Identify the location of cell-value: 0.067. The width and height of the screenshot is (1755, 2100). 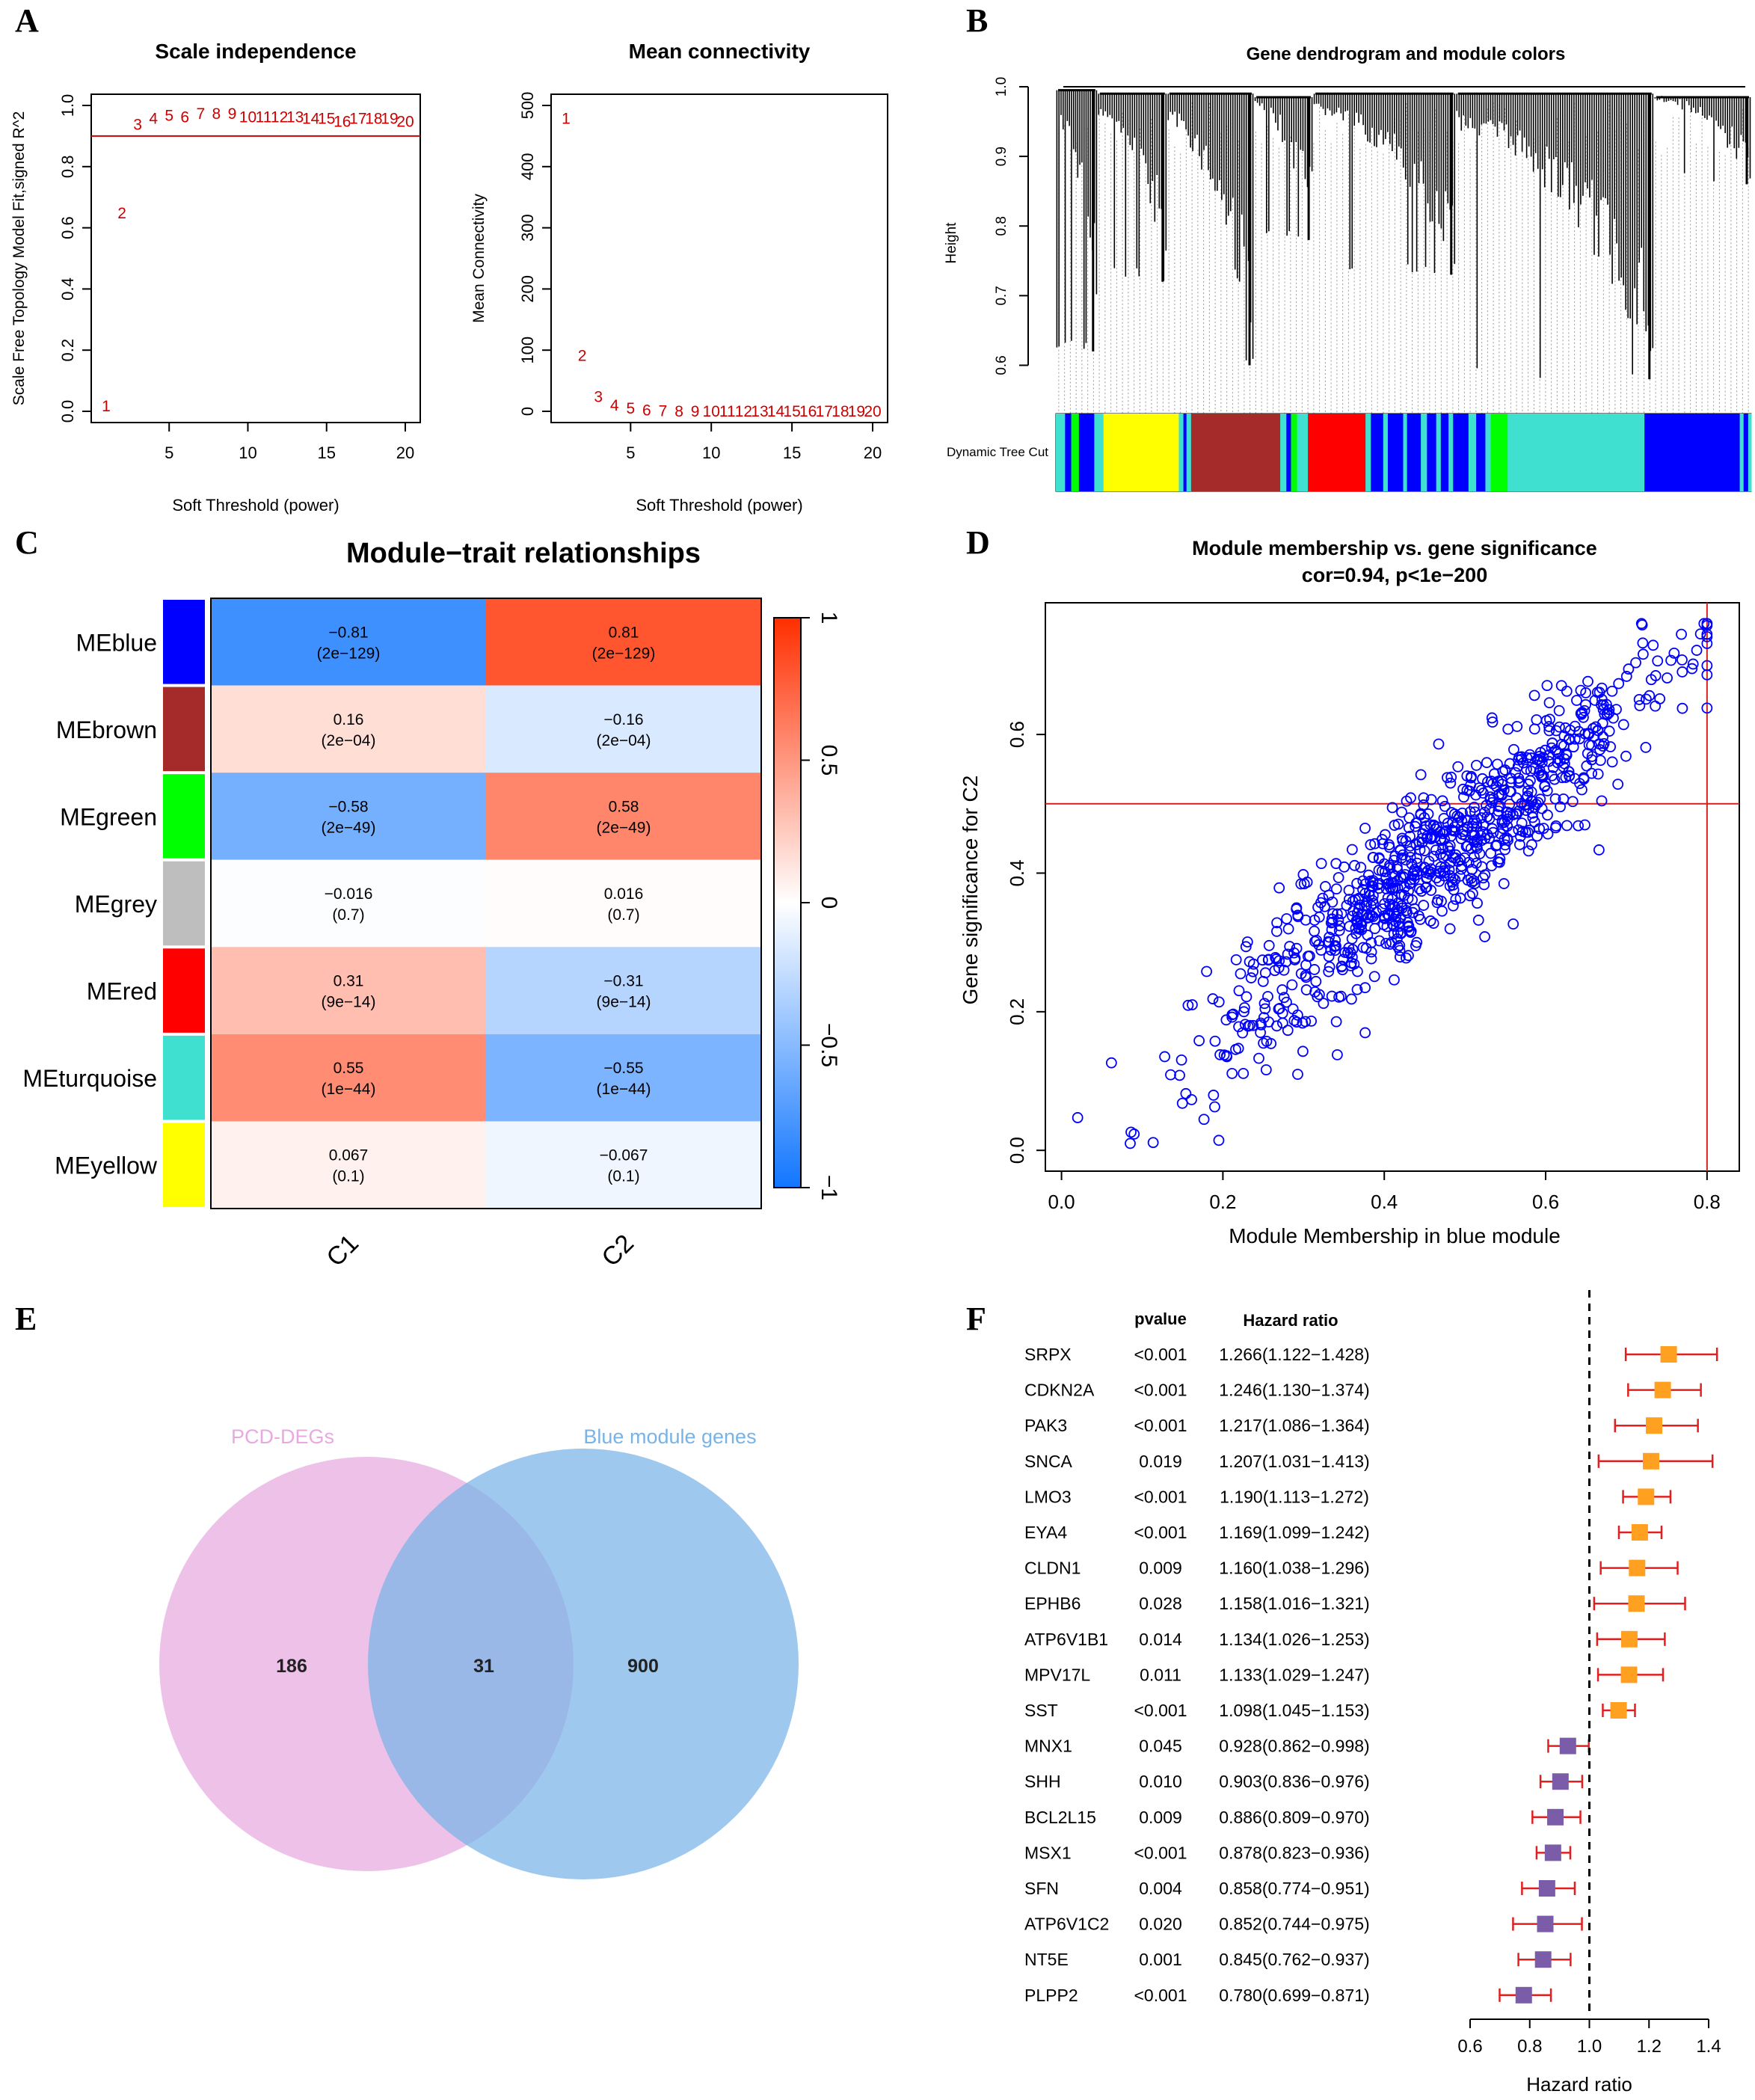
(349, 1155).